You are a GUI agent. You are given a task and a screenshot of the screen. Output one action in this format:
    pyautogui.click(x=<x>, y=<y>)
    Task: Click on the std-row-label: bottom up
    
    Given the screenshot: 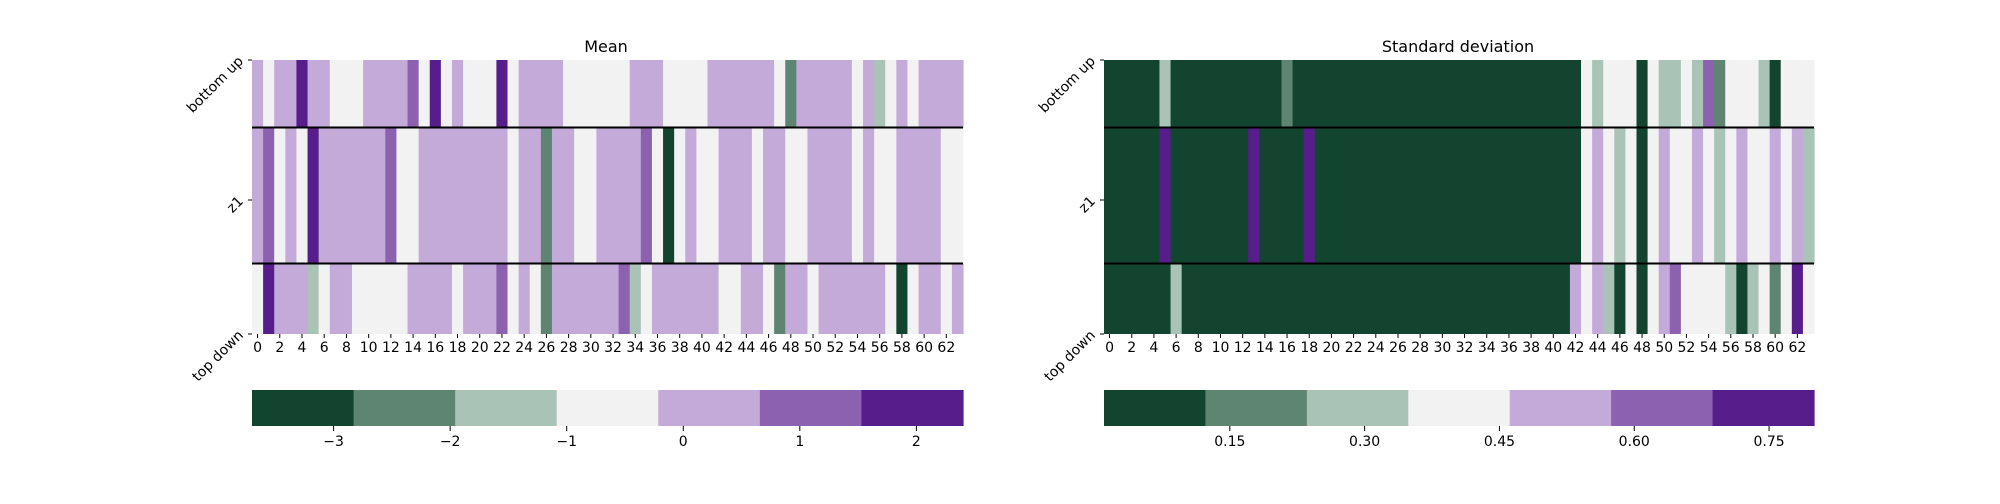 What is the action you would take?
    pyautogui.click(x=1067, y=84)
    